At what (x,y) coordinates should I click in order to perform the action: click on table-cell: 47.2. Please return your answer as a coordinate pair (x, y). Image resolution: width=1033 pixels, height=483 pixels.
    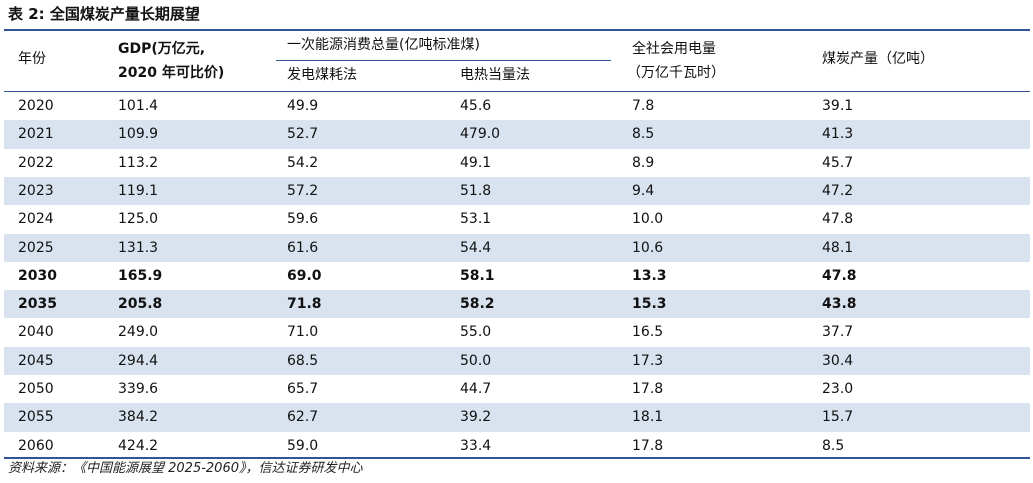
    Looking at the image, I should click on (838, 190).